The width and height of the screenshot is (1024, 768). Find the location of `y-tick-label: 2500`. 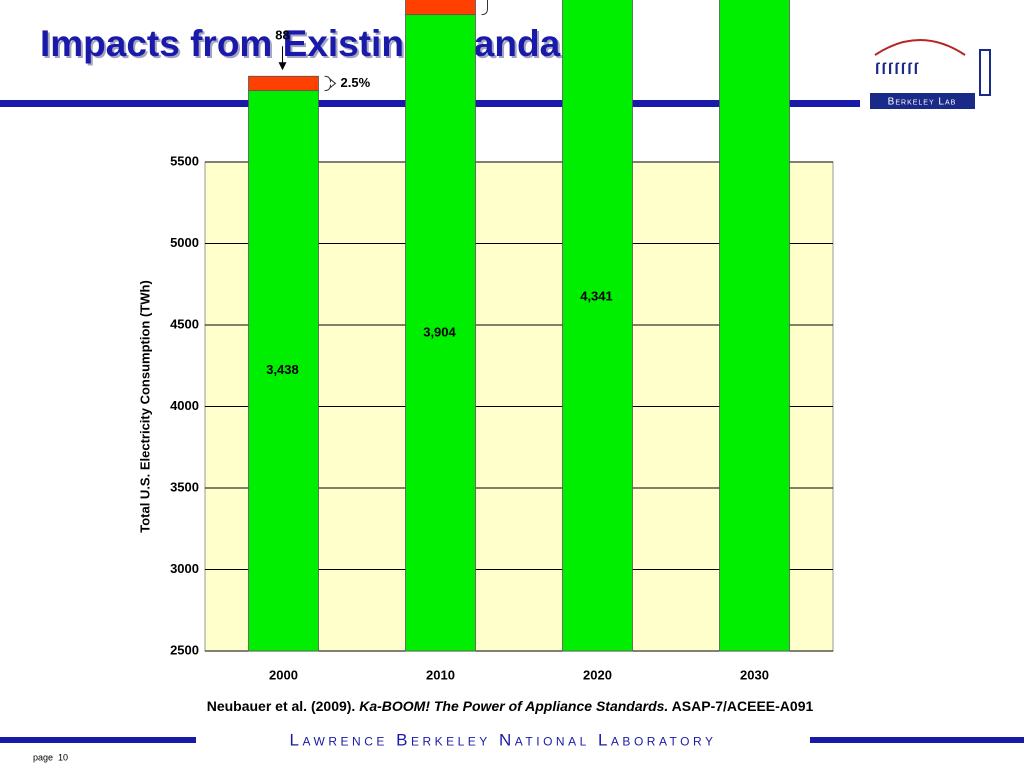

y-tick-label: 2500 is located at coordinates (184, 649).